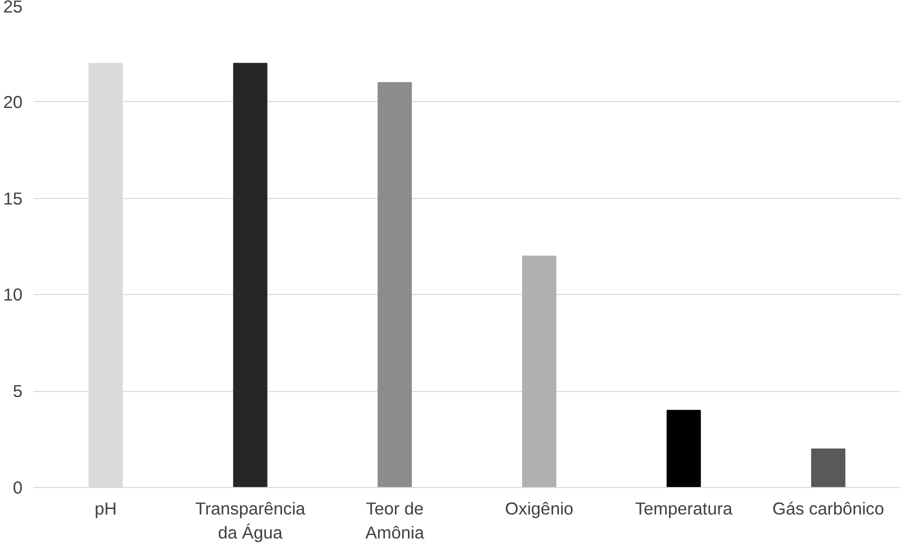 The image size is (913, 552). I want to click on y-tick-label: 20, so click(13, 102).